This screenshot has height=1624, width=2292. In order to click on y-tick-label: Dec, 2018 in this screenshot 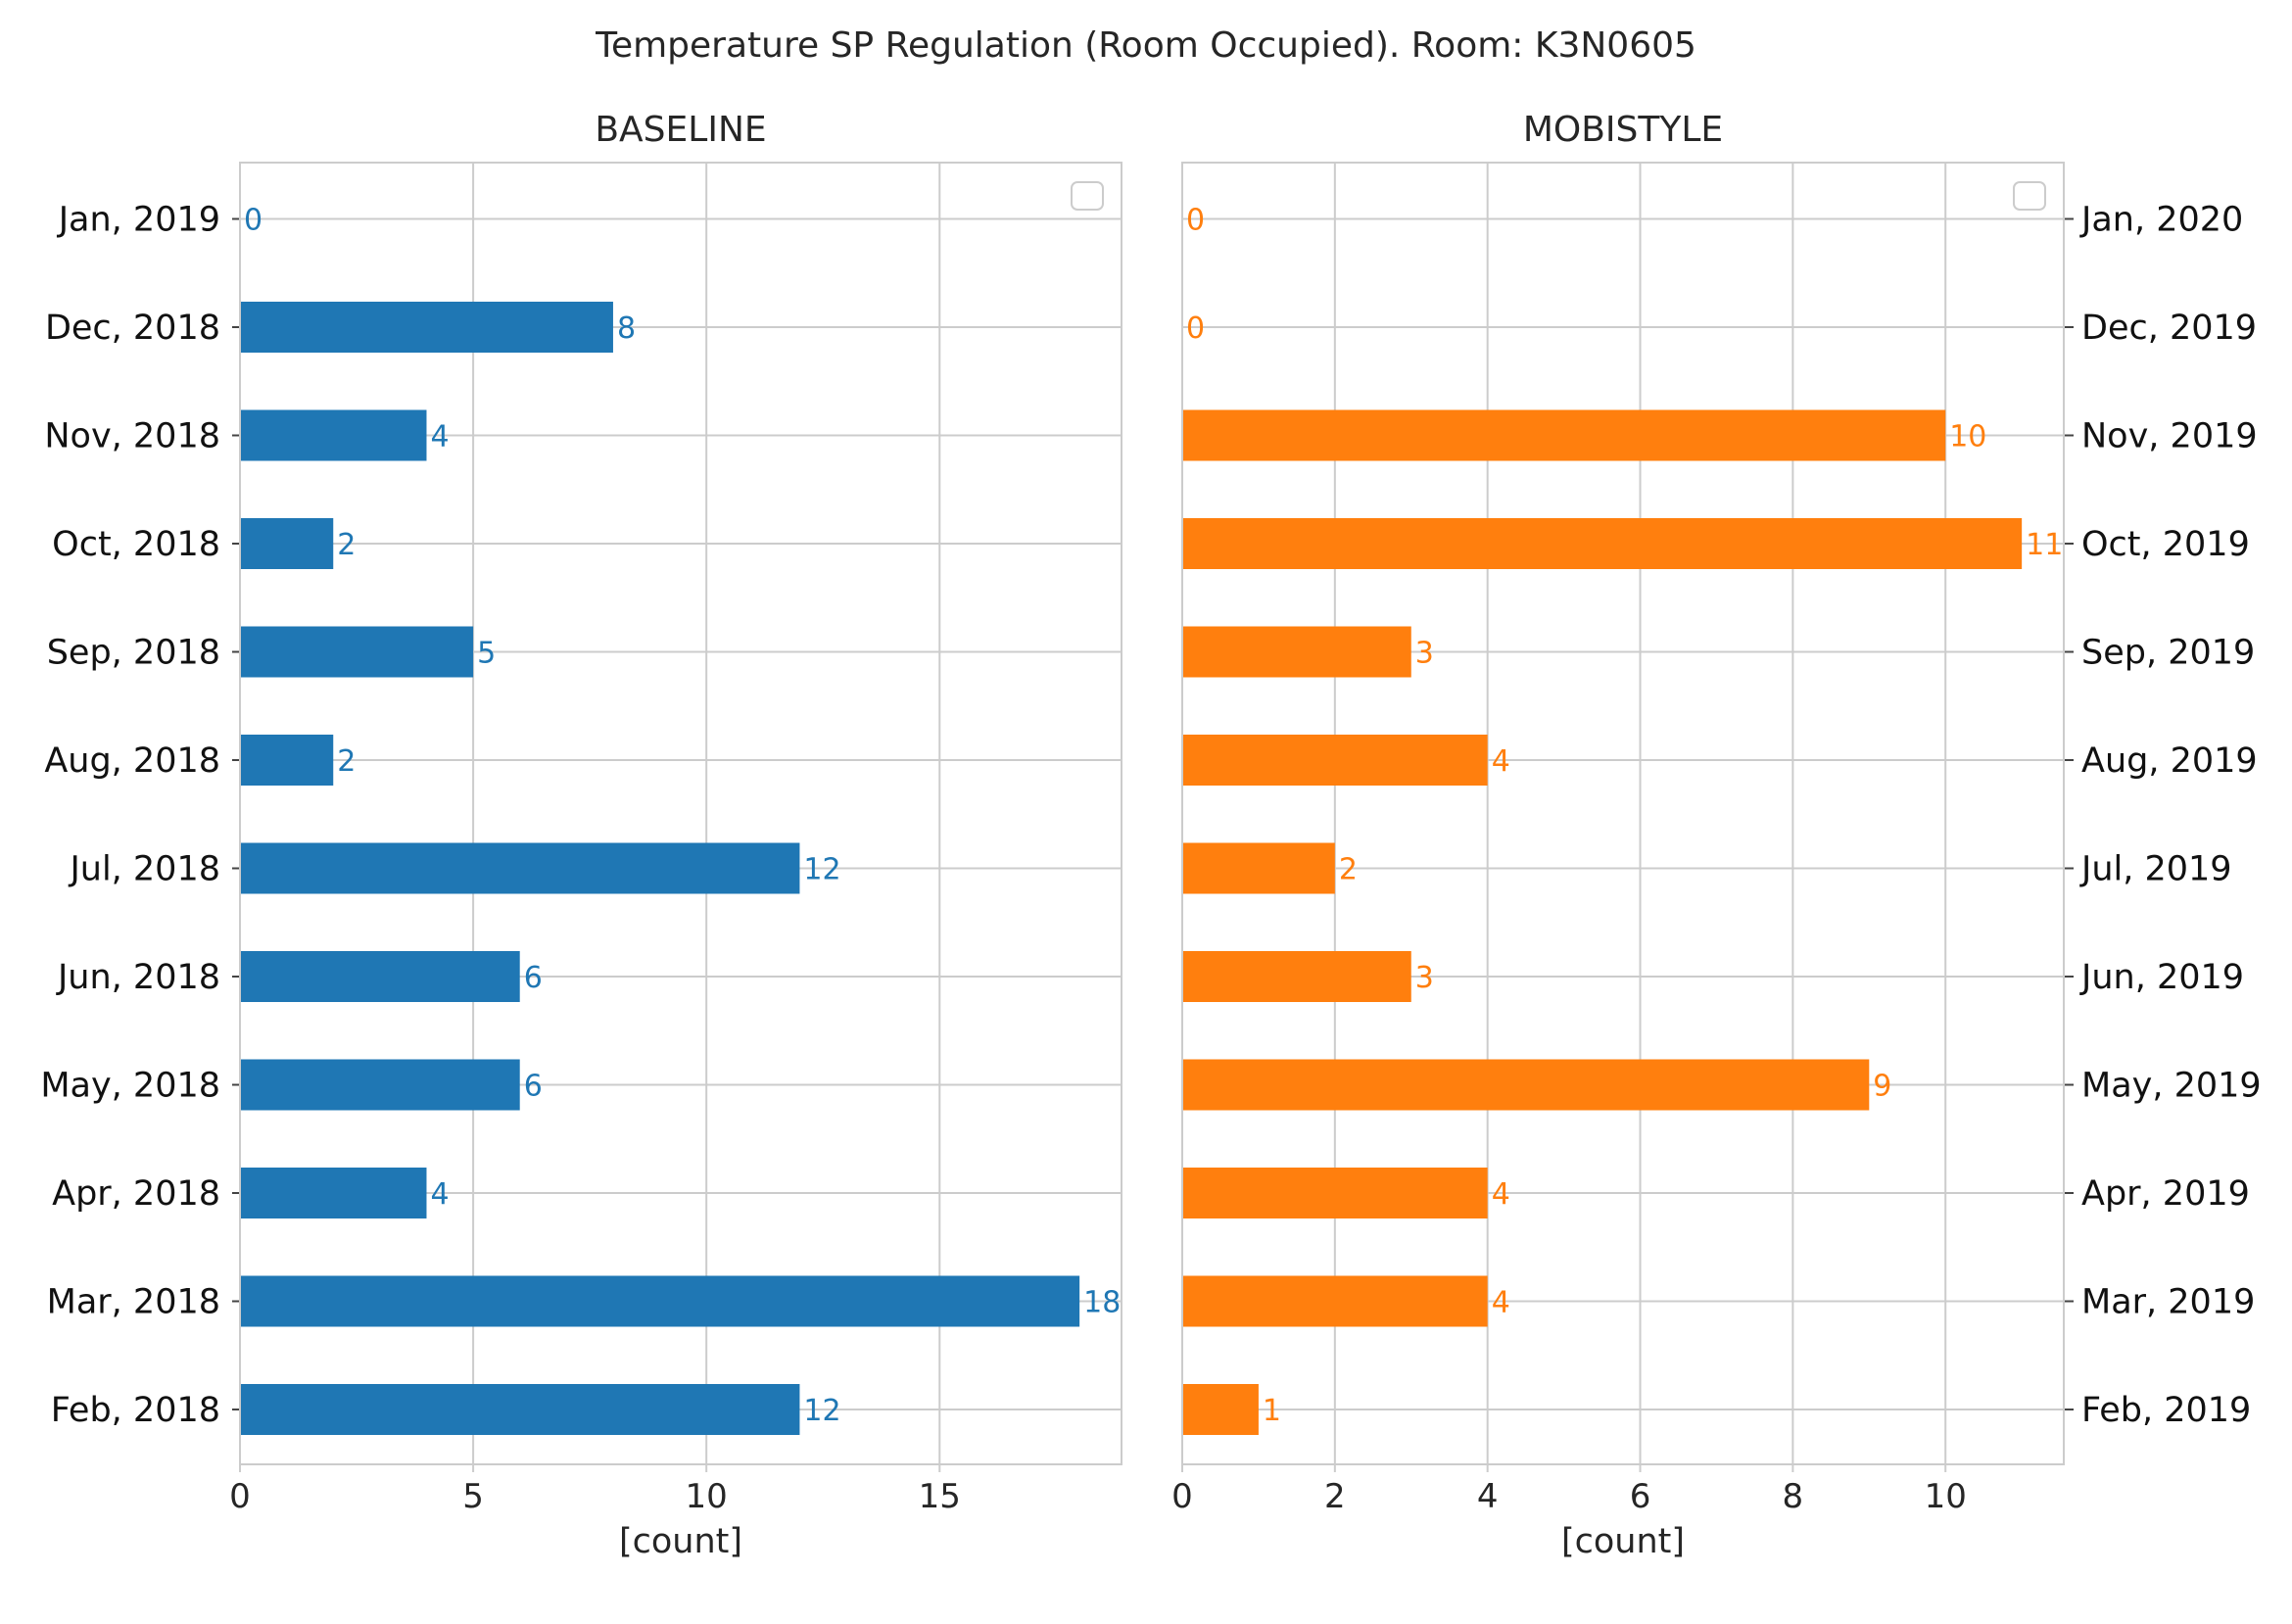, I will do `click(132, 329)`.